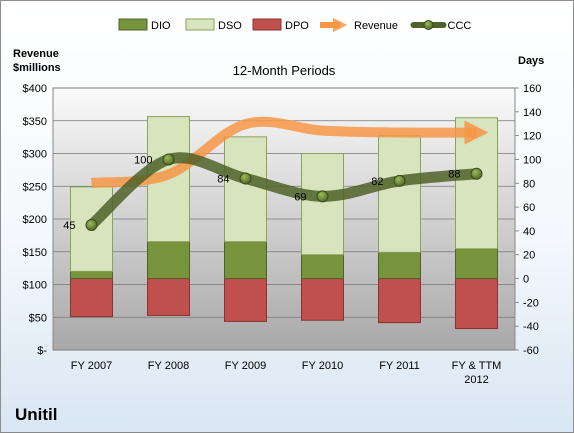 This screenshot has width=574, height=434. What do you see at coordinates (531, 61) in the screenshot?
I see `right-axis-title: Days` at bounding box center [531, 61].